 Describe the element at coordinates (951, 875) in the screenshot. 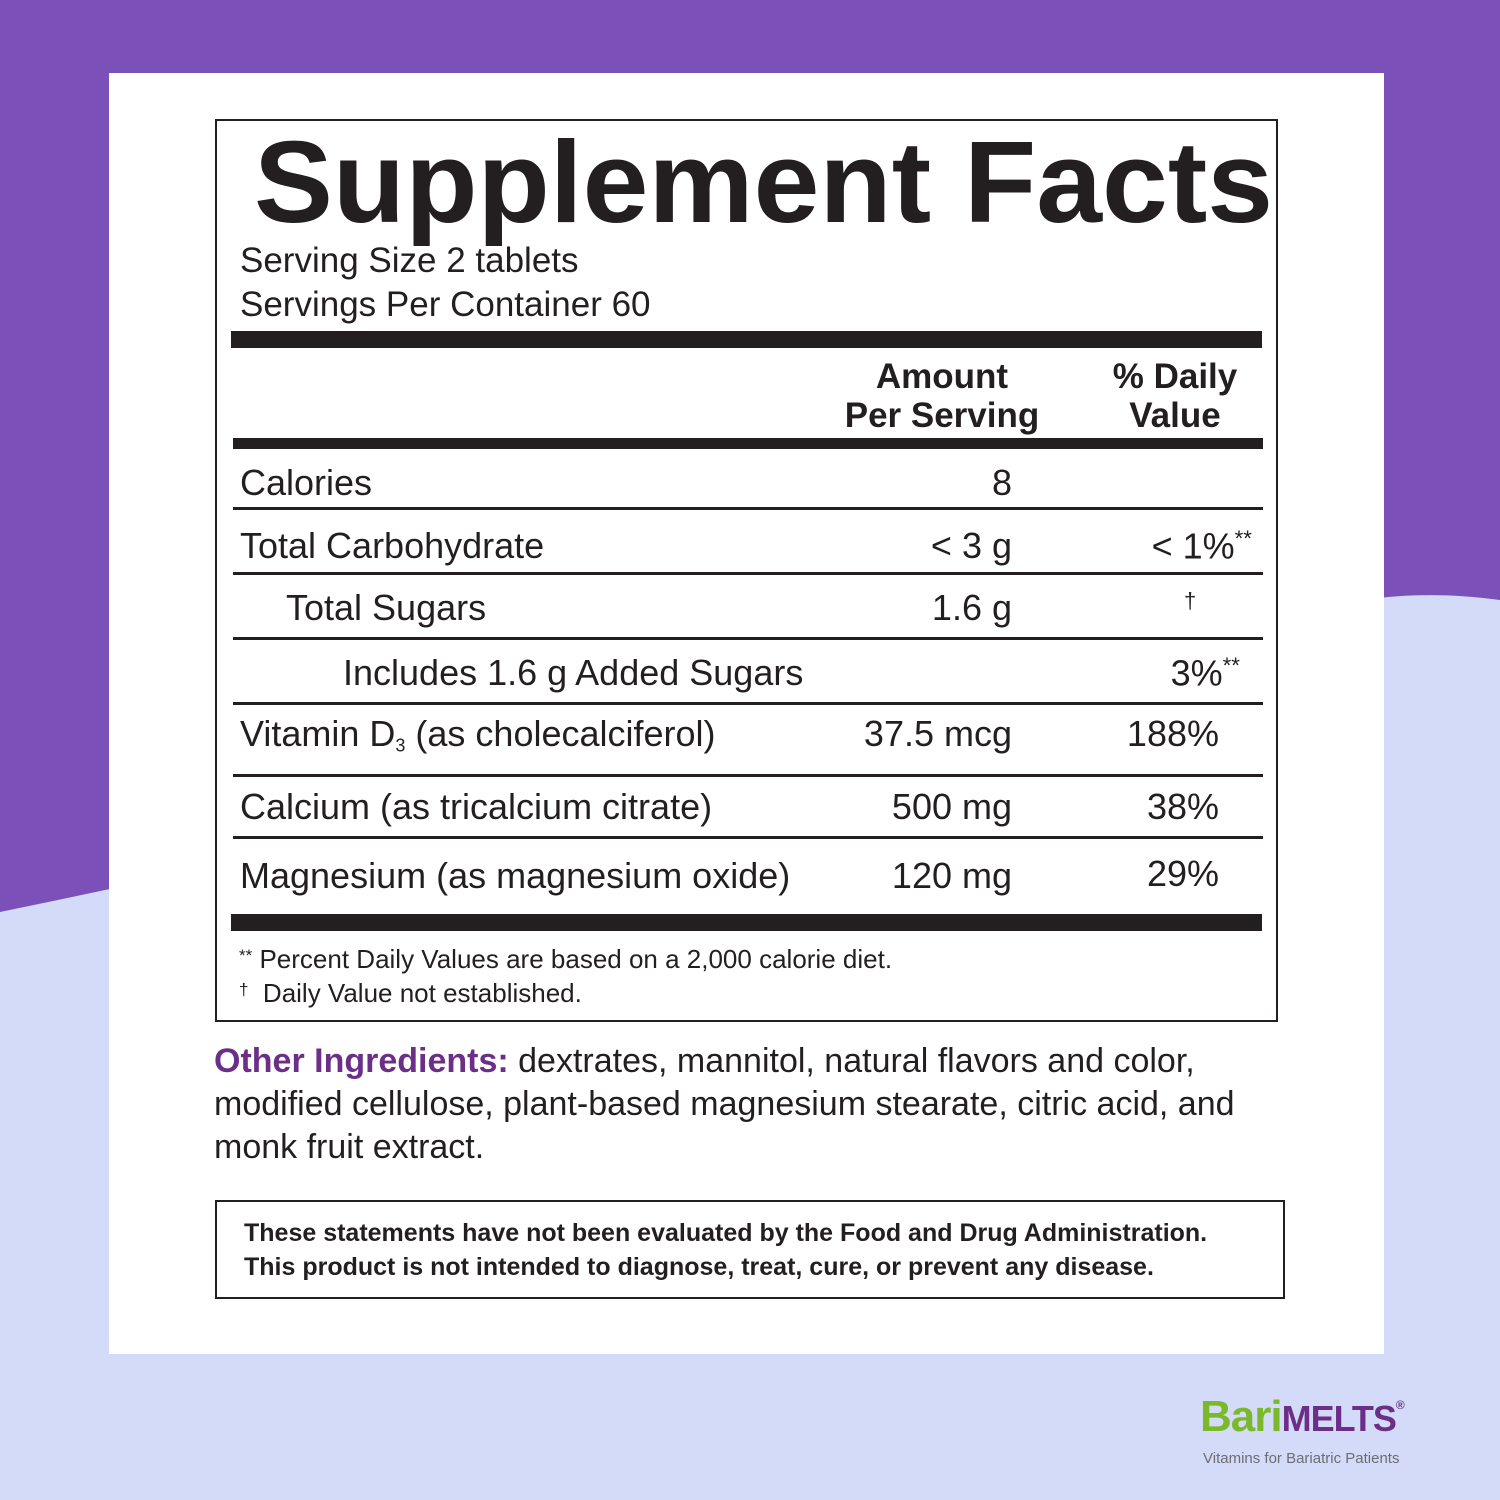

I see `row-magnesium-amount: 120 mg` at that location.